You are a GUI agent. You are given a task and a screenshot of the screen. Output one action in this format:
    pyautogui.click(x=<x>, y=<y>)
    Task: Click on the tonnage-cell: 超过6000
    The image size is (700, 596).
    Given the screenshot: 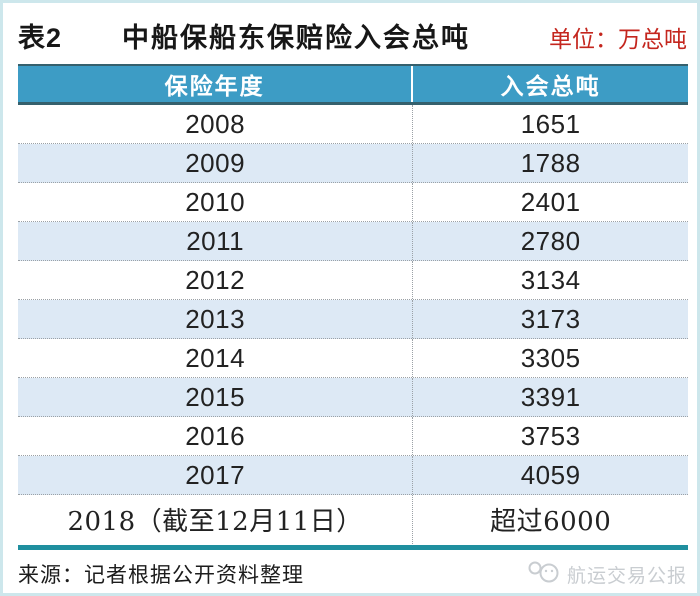 What is the action you would take?
    pyautogui.click(x=551, y=522)
    